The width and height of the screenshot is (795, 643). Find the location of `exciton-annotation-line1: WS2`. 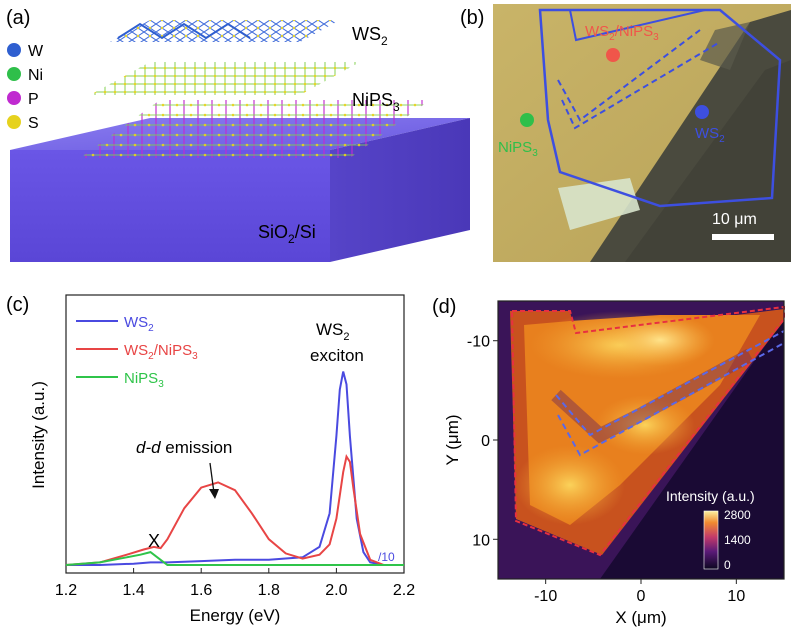

exciton-annotation-line1: WS2 is located at coordinates (333, 331).